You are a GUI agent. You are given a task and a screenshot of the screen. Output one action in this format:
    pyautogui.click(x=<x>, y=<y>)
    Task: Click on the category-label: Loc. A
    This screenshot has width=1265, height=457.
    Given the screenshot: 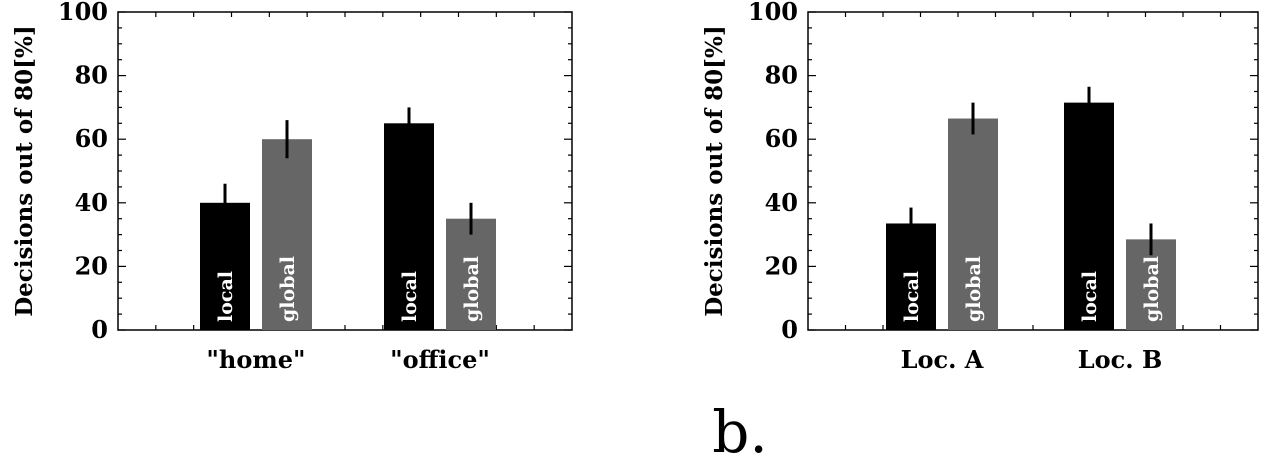 What is the action you would take?
    pyautogui.click(x=942, y=359)
    